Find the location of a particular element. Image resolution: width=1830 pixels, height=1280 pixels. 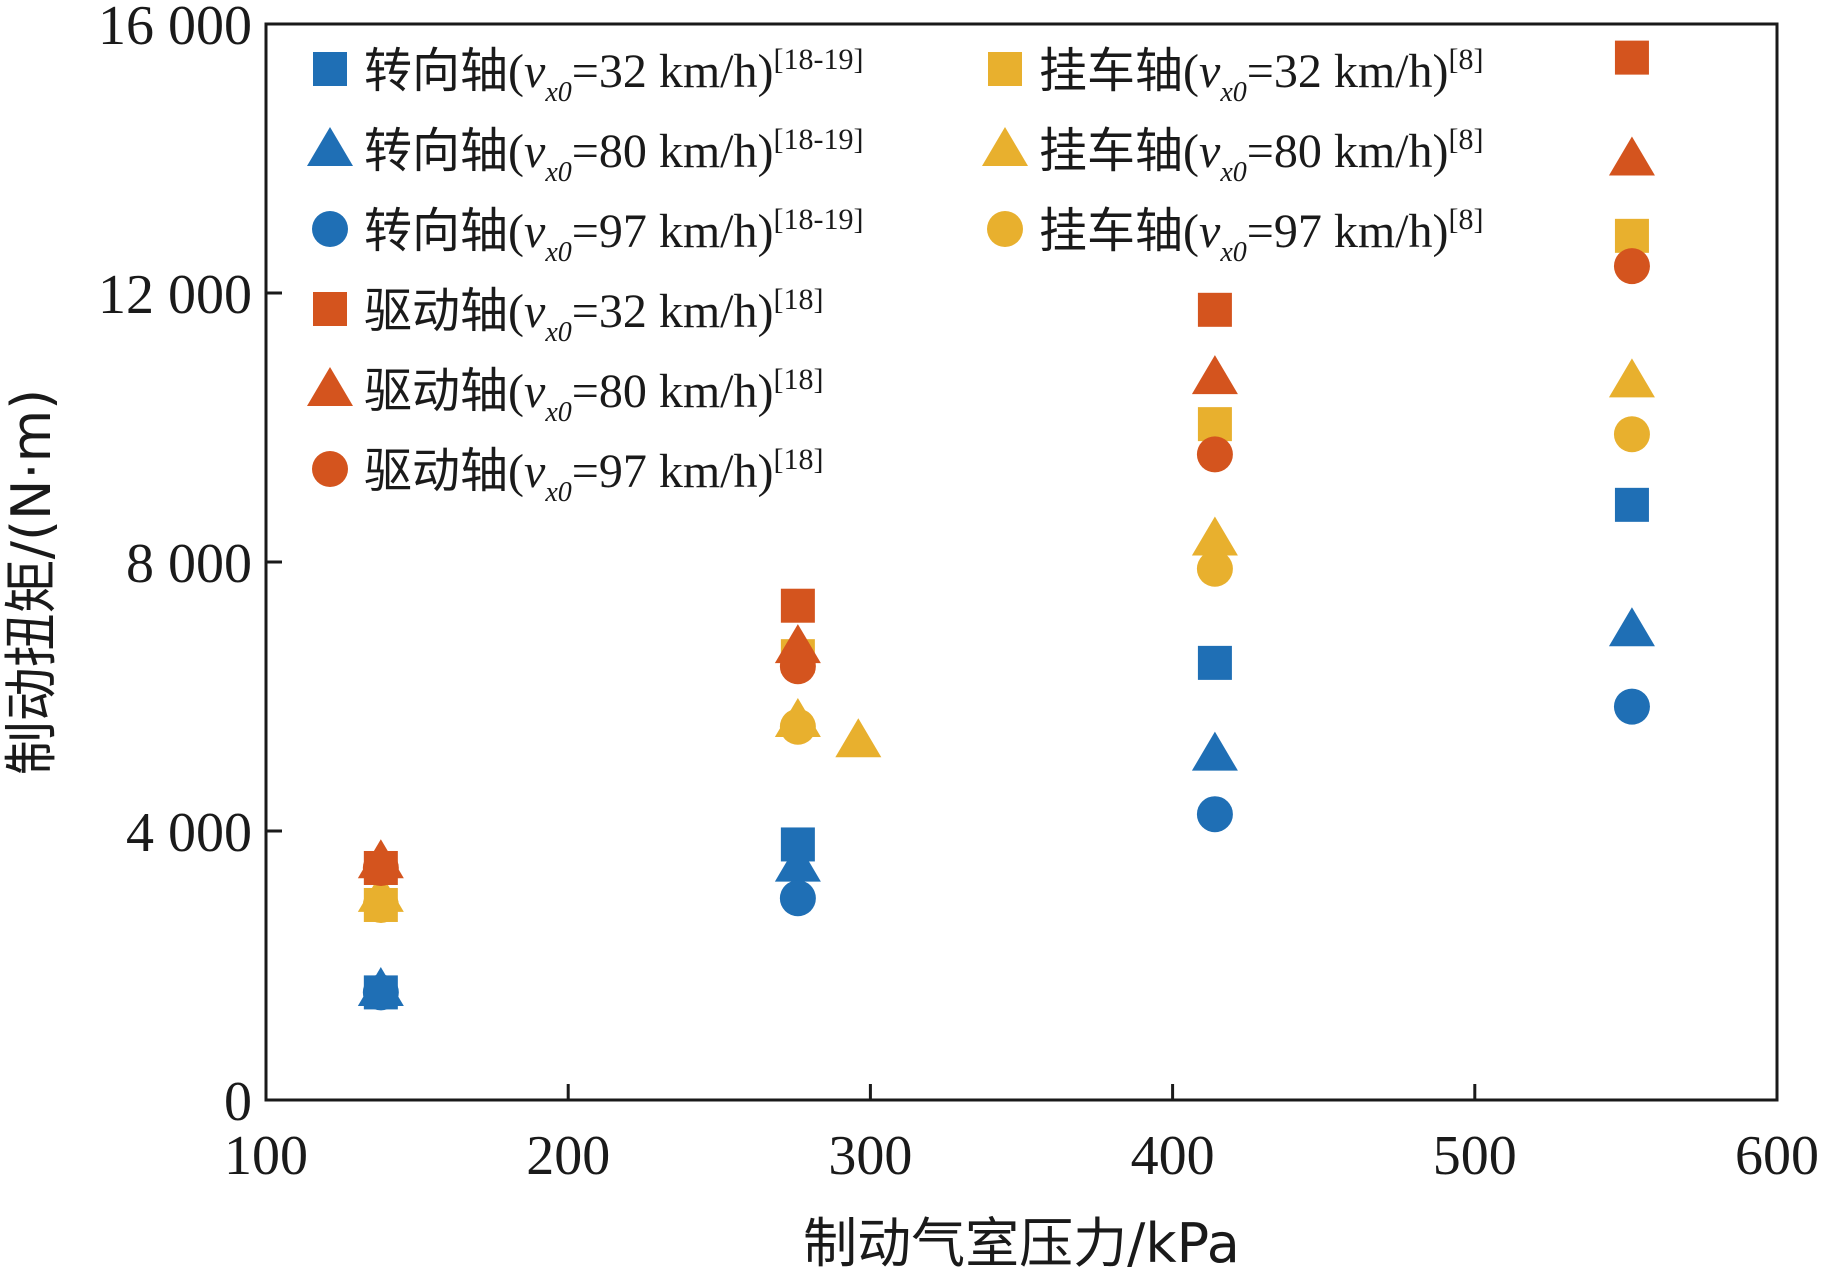

legend-item: 挂车轴(vx0=32 km/h)[8] is located at coordinates (1235, 75).